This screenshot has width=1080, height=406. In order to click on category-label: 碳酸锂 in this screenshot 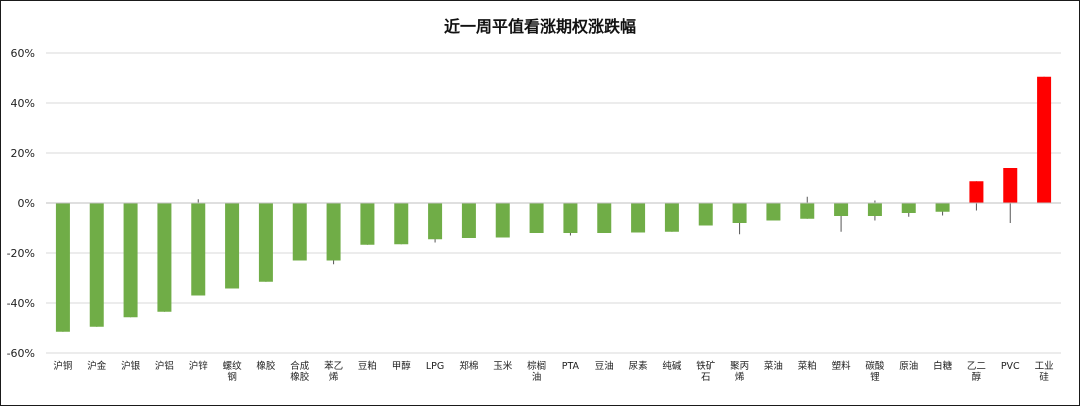, I will do `click(875, 371)`.